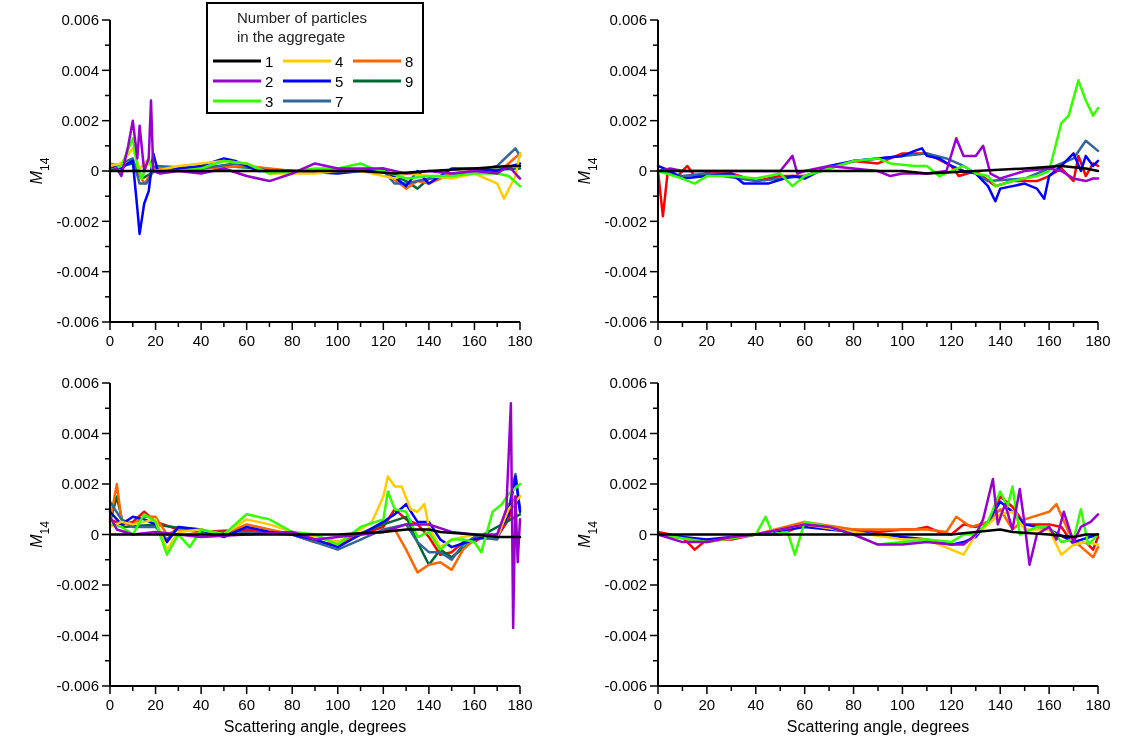 This screenshot has height=753, width=1122. What do you see at coordinates (302, 27) in the screenshot?
I see `legend-title: Number of particles in the aggregate` at bounding box center [302, 27].